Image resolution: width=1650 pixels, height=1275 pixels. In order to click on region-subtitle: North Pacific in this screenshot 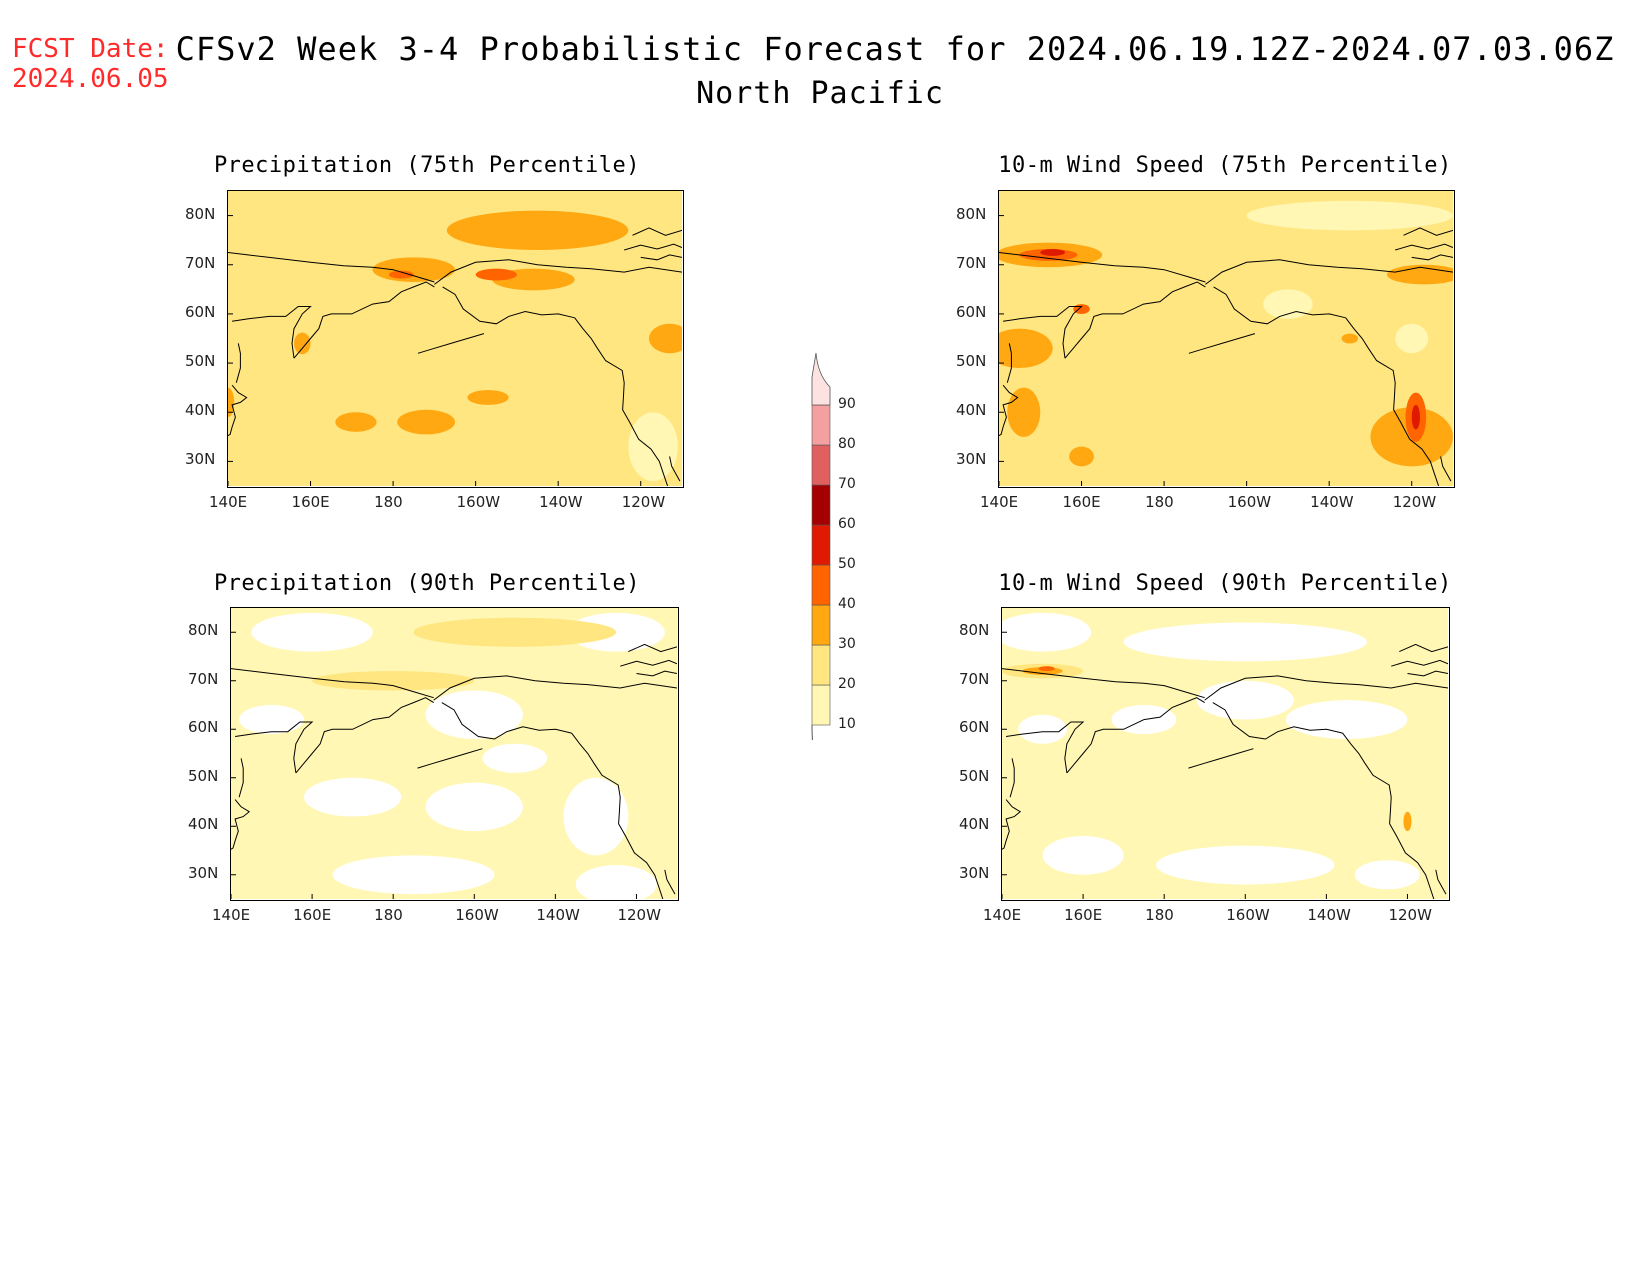, I will do `click(820, 93)`.